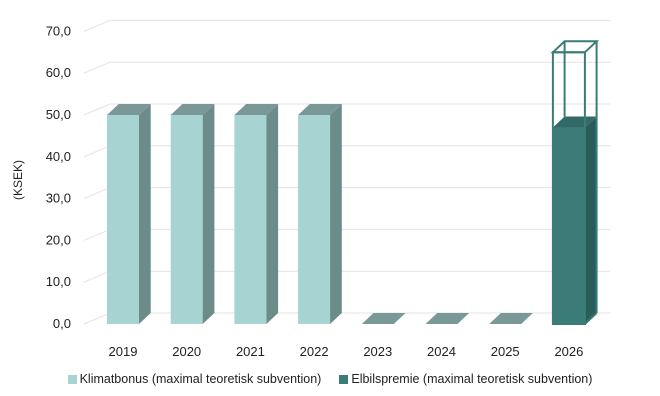 The width and height of the screenshot is (660, 396). Describe the element at coordinates (58, 198) in the screenshot. I see `y-tick-label: 30,0` at that location.